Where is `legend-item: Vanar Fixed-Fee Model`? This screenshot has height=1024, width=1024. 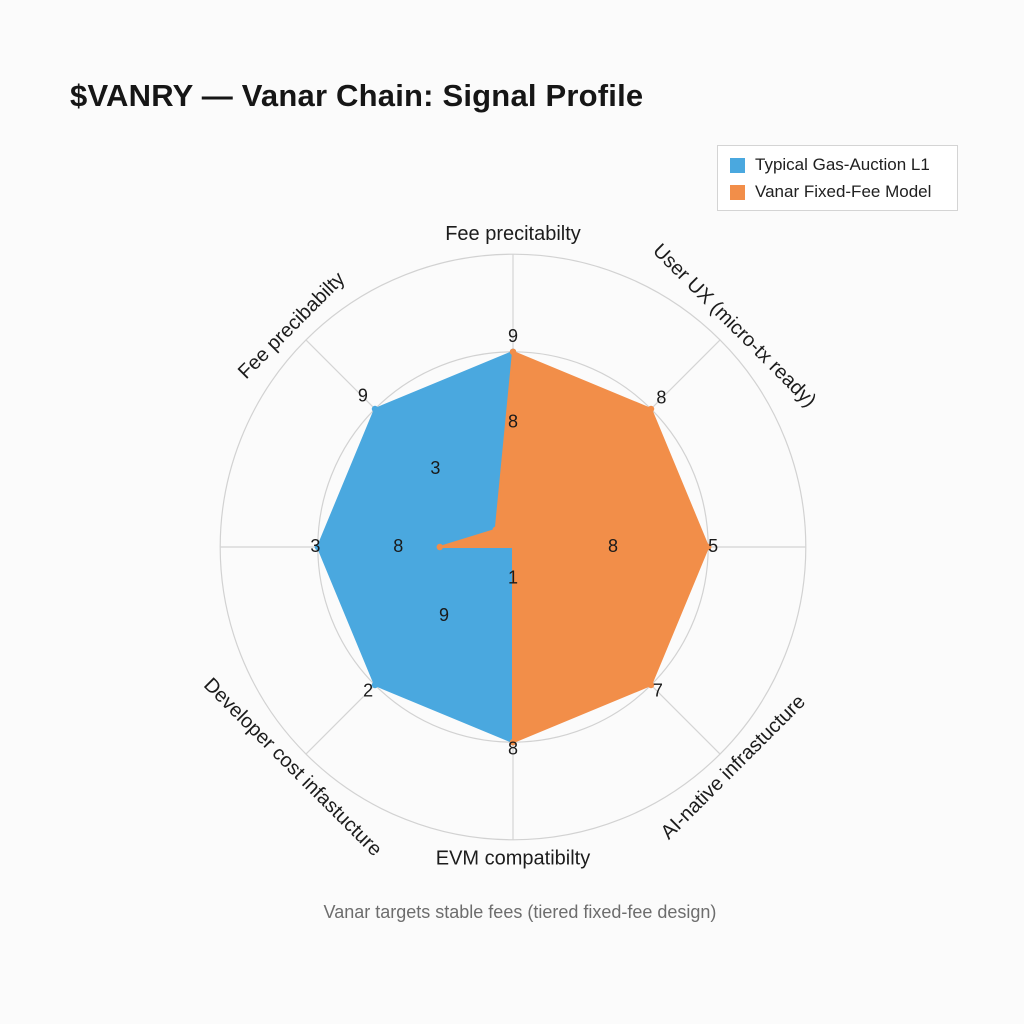 legend-item: Vanar Fixed-Fee Model is located at coordinates (830, 192).